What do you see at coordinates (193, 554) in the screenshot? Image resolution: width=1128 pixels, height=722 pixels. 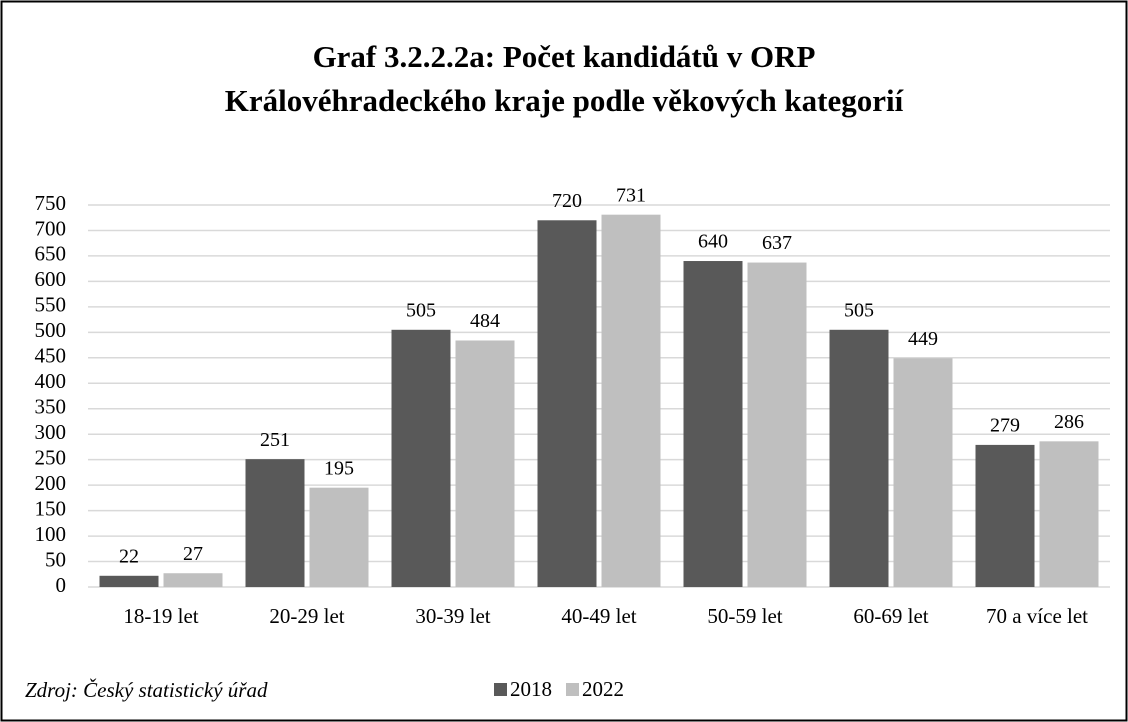 I see `data-label: 27` at bounding box center [193, 554].